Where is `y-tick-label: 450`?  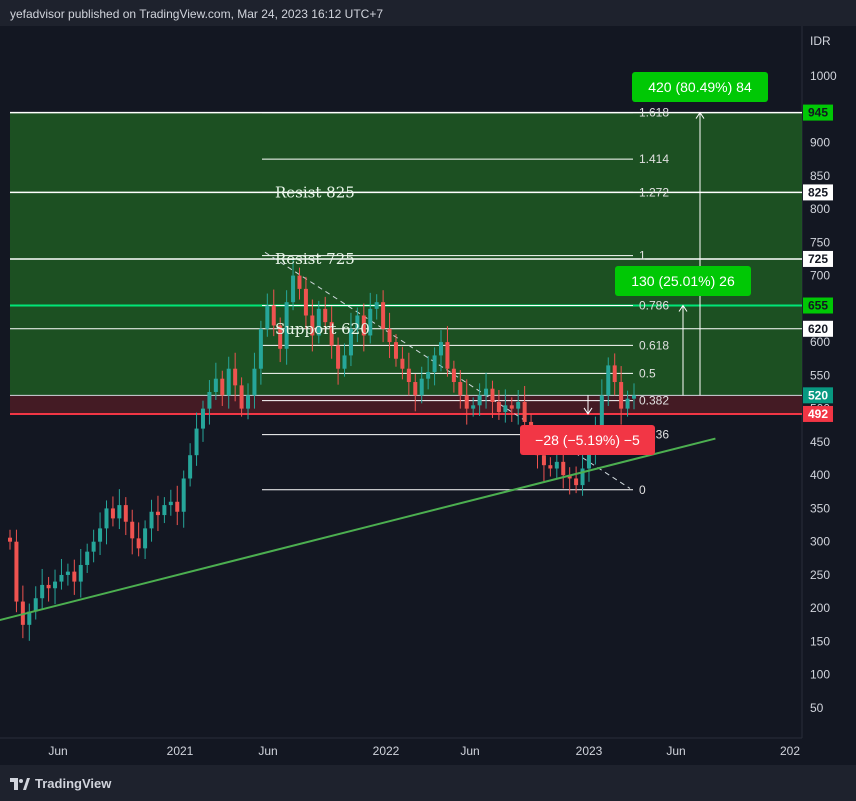
y-tick-label: 450 is located at coordinates (820, 442).